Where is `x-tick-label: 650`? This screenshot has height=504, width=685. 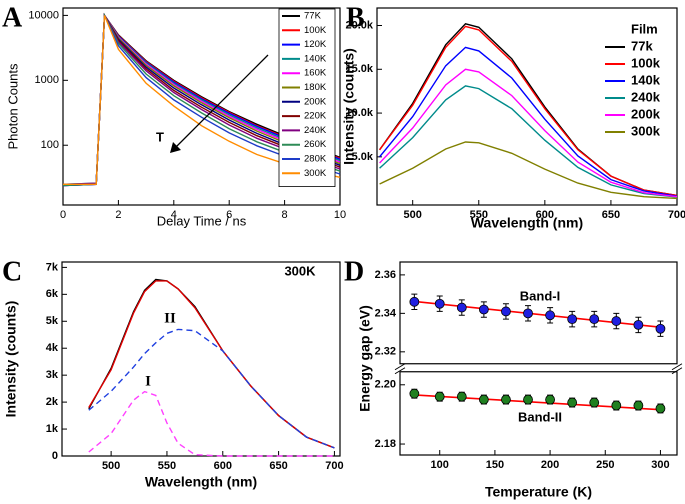 x-tick-label: 650 is located at coordinates (611, 215).